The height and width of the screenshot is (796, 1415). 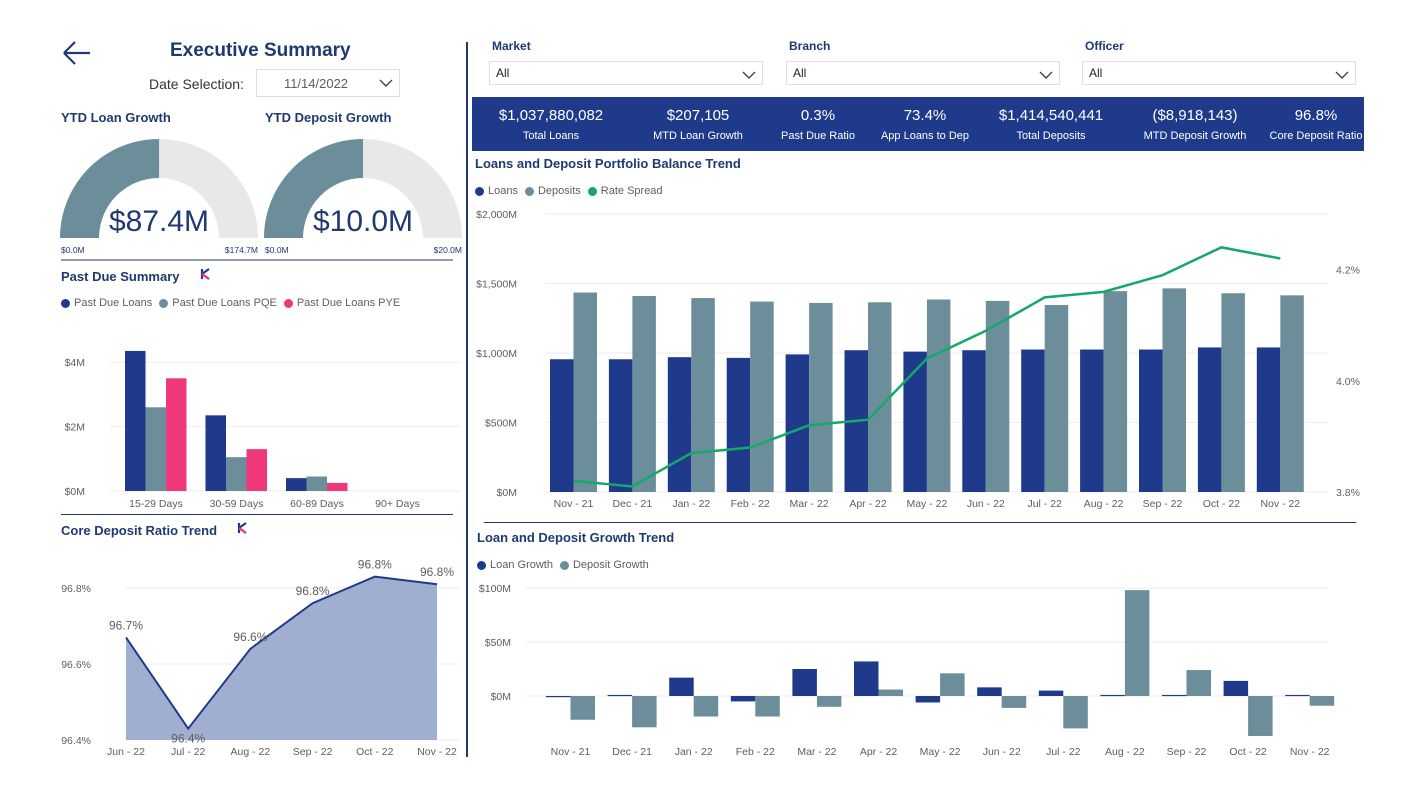 I want to click on y2-tick-label: 4.0%, so click(x=1348, y=382).